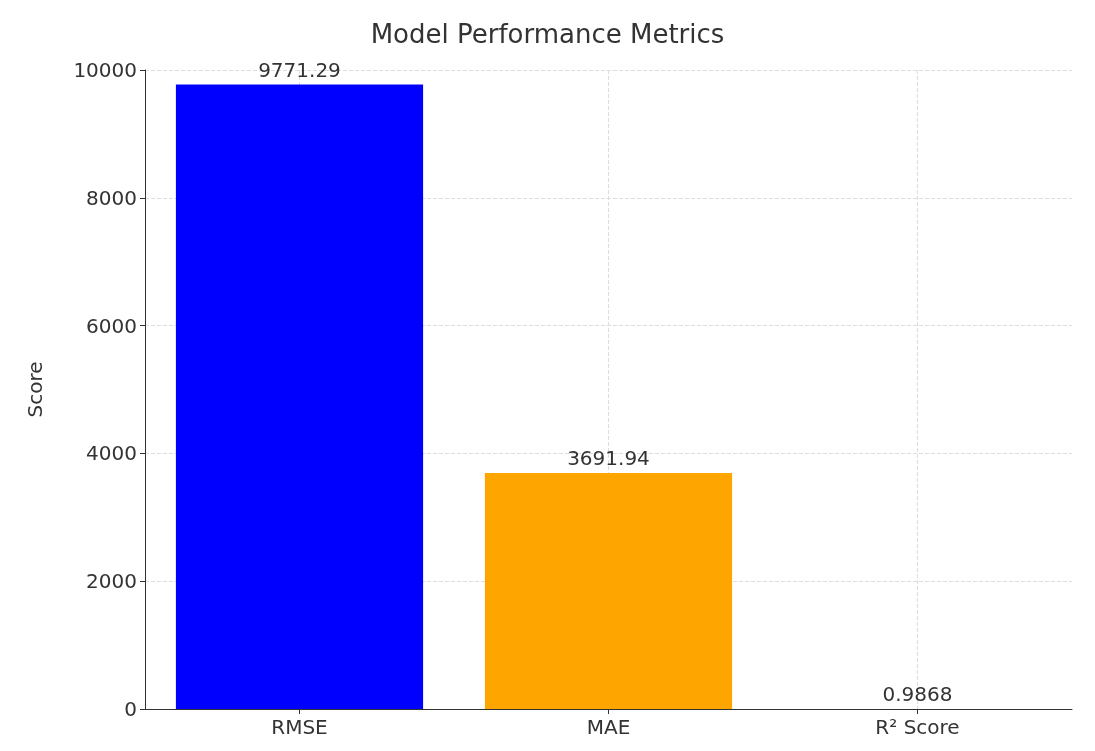 The width and height of the screenshot is (1095, 751). What do you see at coordinates (917, 727) in the screenshot?
I see `x-tick-label: R² Score` at bounding box center [917, 727].